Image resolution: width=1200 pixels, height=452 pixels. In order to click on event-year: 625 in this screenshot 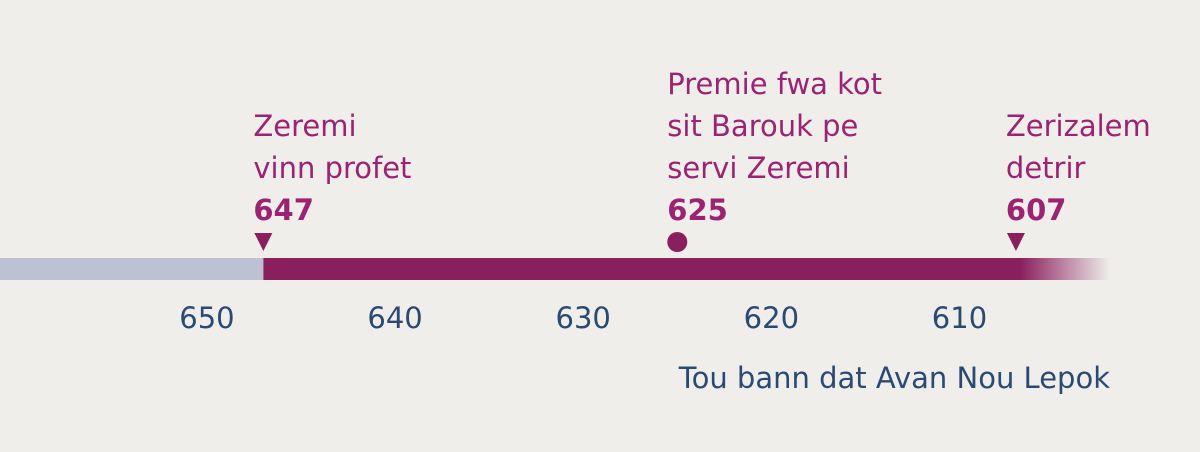, I will do `click(697, 210)`.